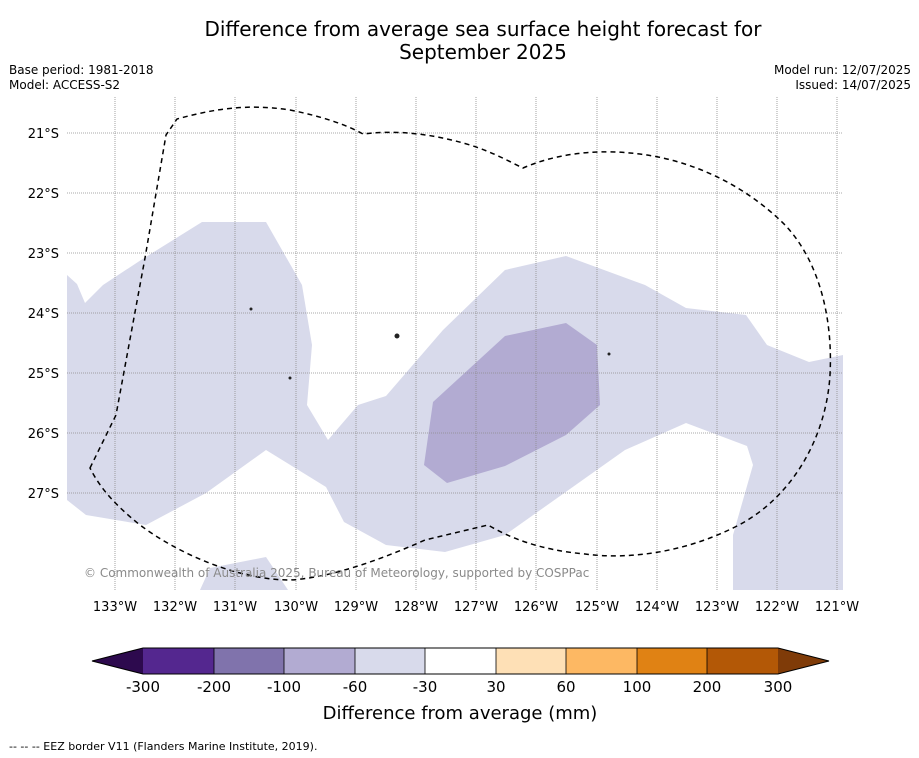 The width and height of the screenshot is (919, 758). I want to click on colorbar-tick-label: -100, so click(284, 687).